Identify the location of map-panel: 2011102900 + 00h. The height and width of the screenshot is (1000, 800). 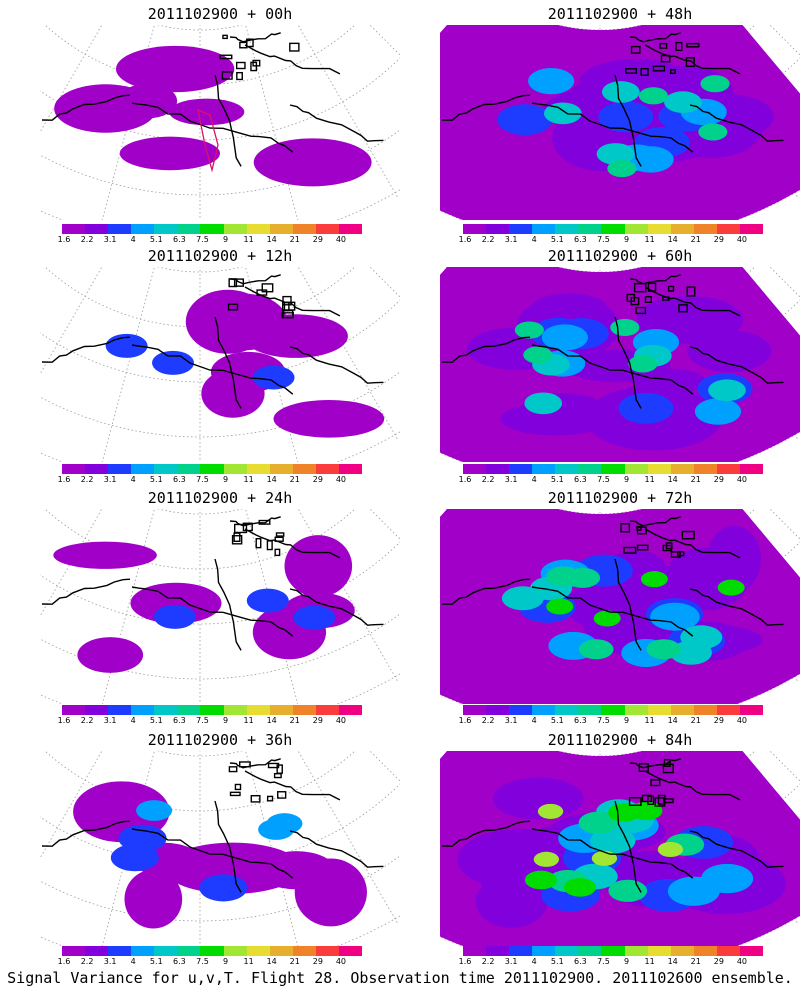
(220, 120).